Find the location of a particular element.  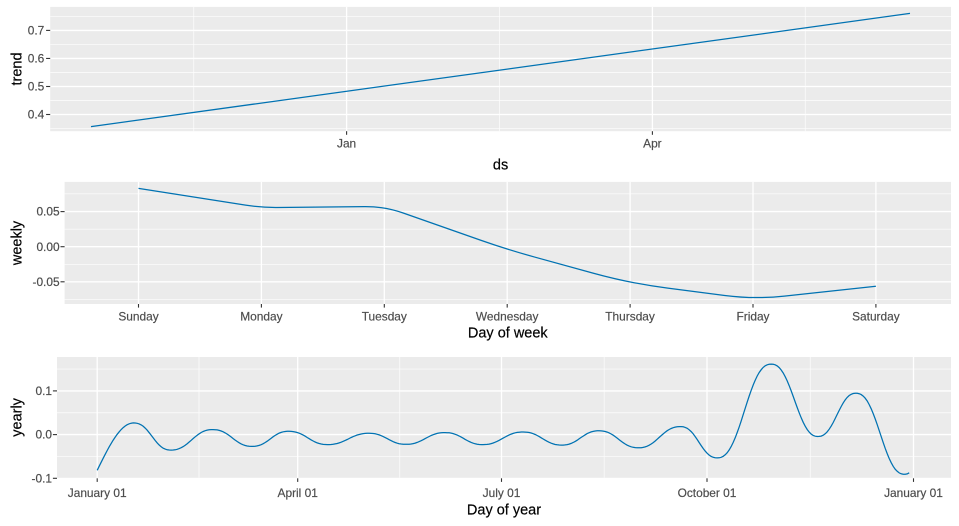

svg-text: Saturday is located at coordinates (876, 316).